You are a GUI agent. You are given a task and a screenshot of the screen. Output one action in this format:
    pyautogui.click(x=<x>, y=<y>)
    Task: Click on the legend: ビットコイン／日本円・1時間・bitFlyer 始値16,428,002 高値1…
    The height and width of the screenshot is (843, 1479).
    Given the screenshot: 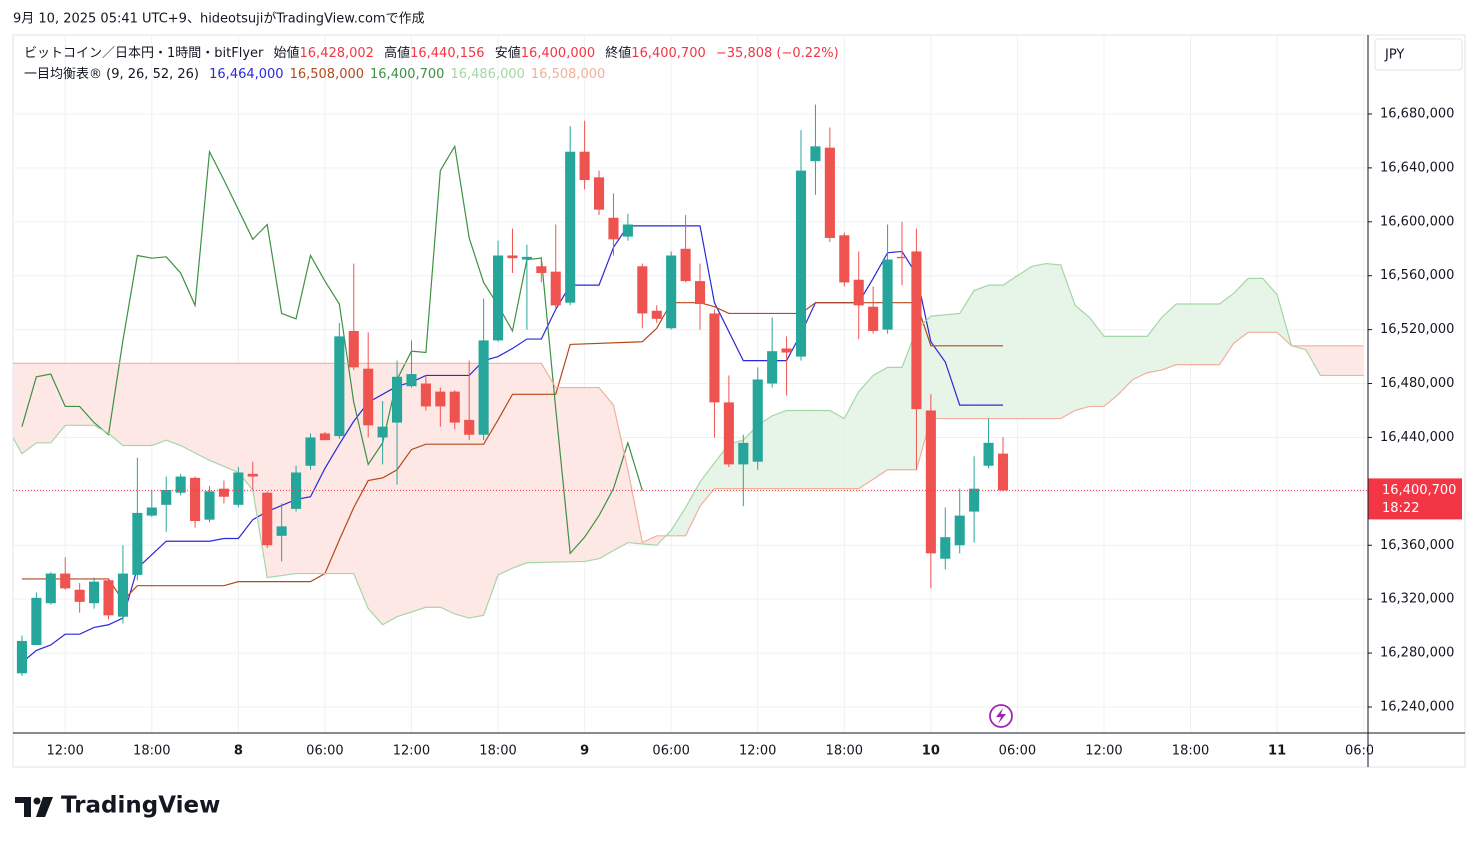 What is the action you would take?
    pyautogui.click(x=431, y=64)
    